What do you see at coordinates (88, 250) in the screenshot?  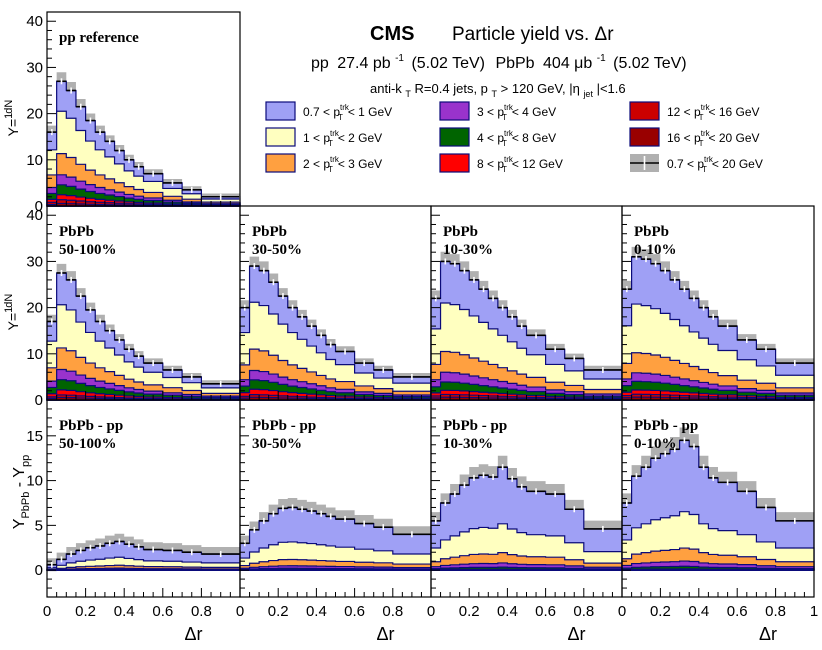 I see `c50100-sublabel: 50-100%` at bounding box center [88, 250].